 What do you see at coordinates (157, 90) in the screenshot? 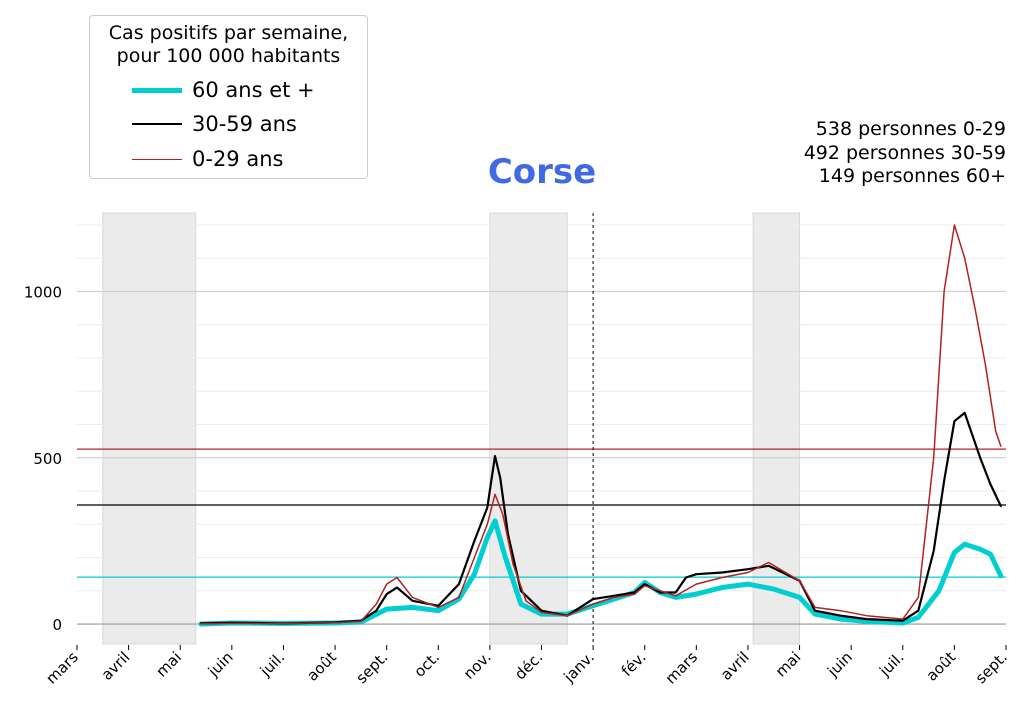
I see `legend-swatch-60plus` at bounding box center [157, 90].